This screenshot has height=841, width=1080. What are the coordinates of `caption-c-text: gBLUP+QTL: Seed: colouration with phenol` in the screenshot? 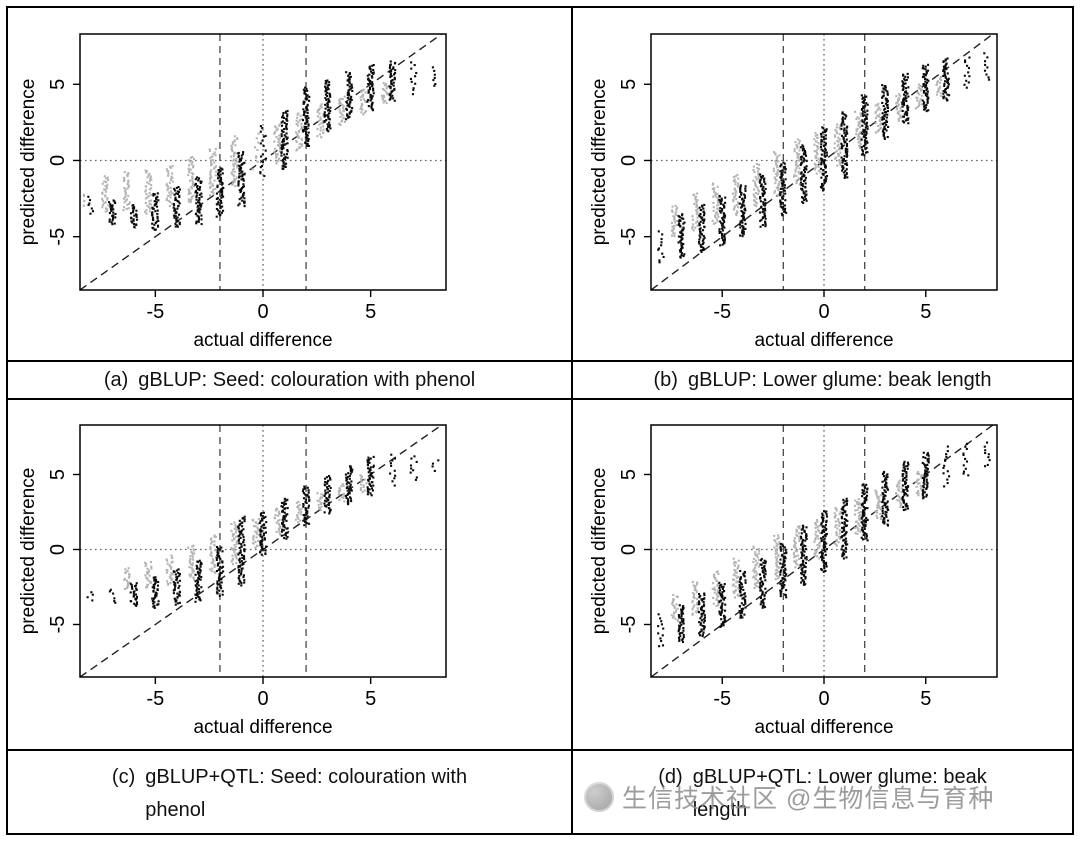 It's located at (306, 793).